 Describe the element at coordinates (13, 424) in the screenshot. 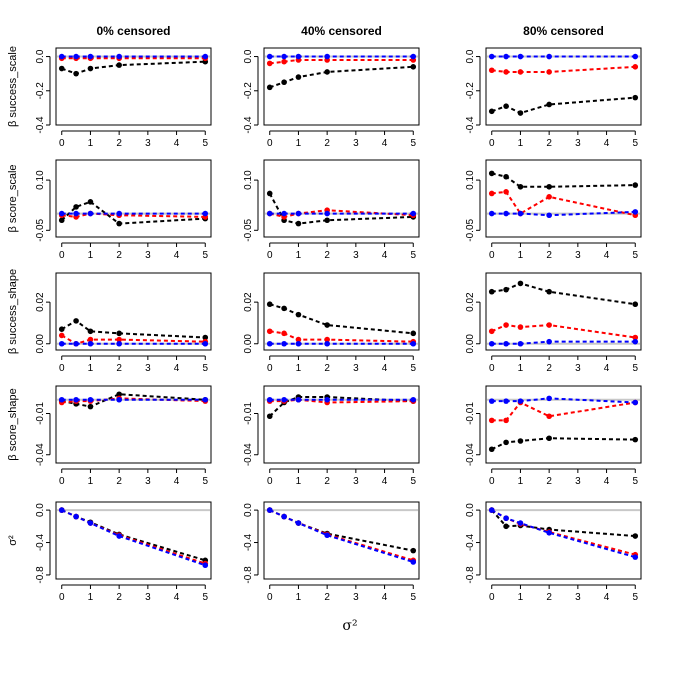

I see `y-axis-title: β score_shape` at that location.